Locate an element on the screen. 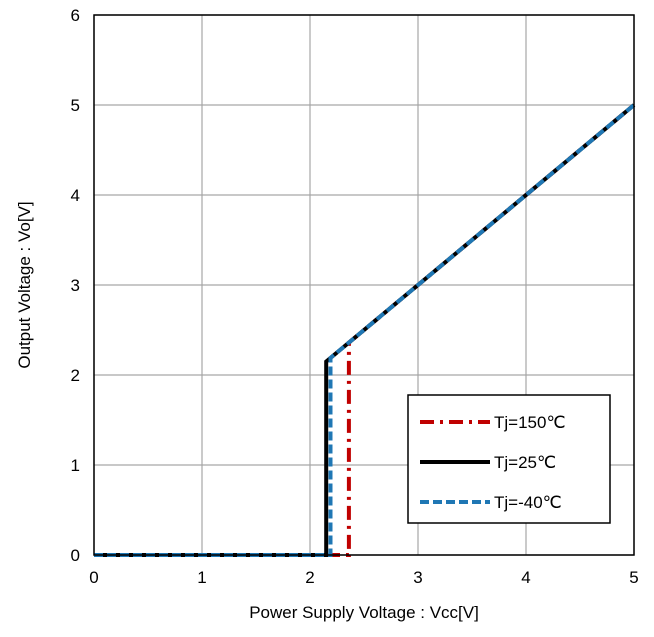 The image size is (654, 637). y-tick-labels: 0 1 2 3 4 5 6 is located at coordinates (75, 285).